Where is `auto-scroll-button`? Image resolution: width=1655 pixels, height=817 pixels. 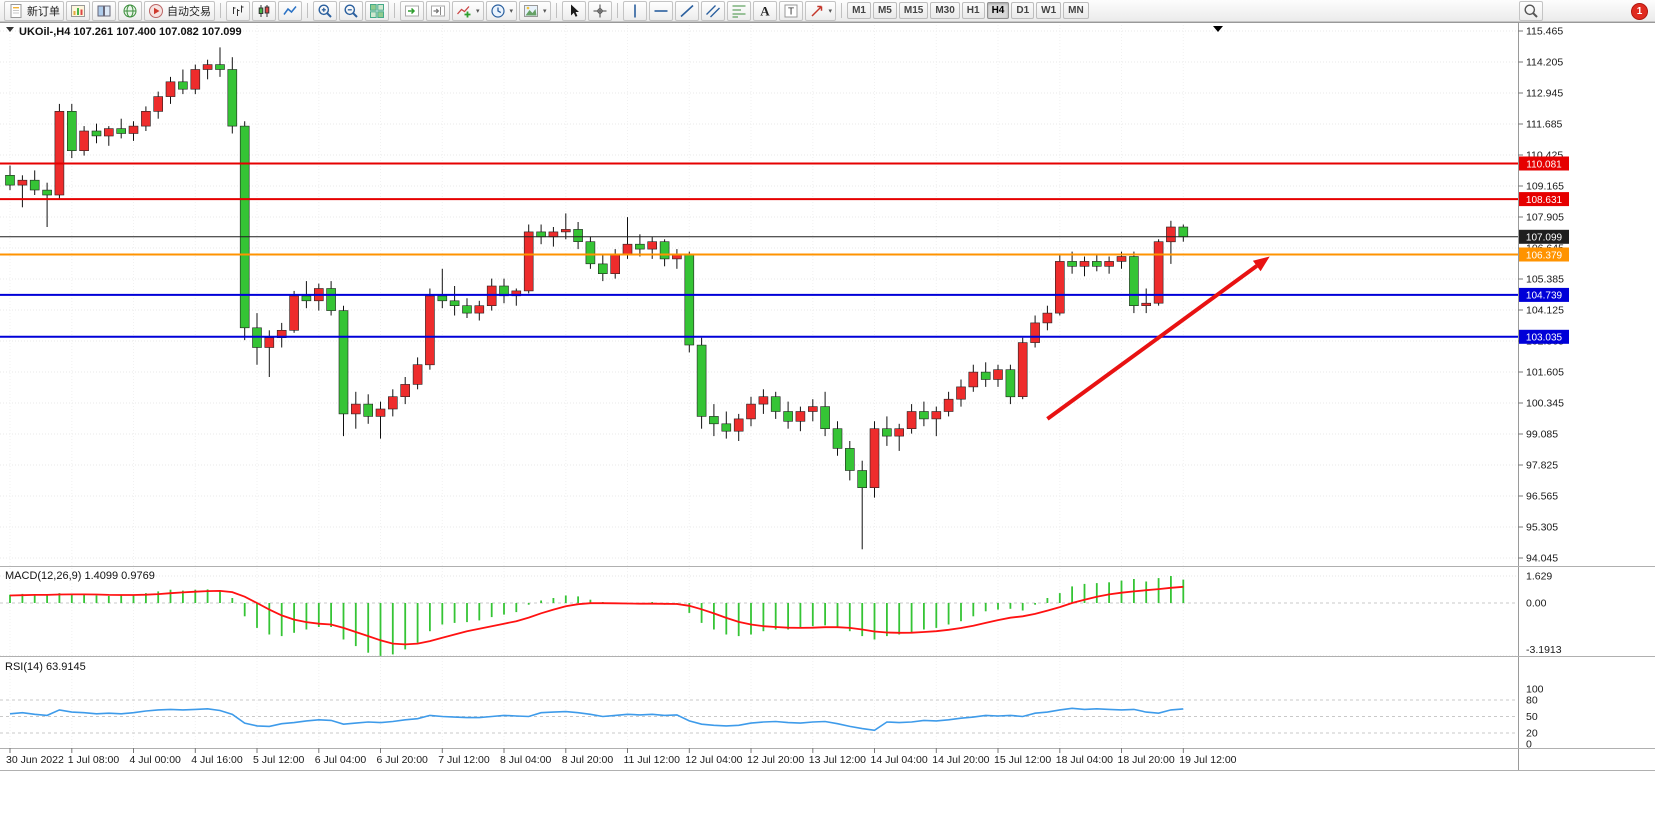
auto-scroll-button is located at coordinates (412, 10).